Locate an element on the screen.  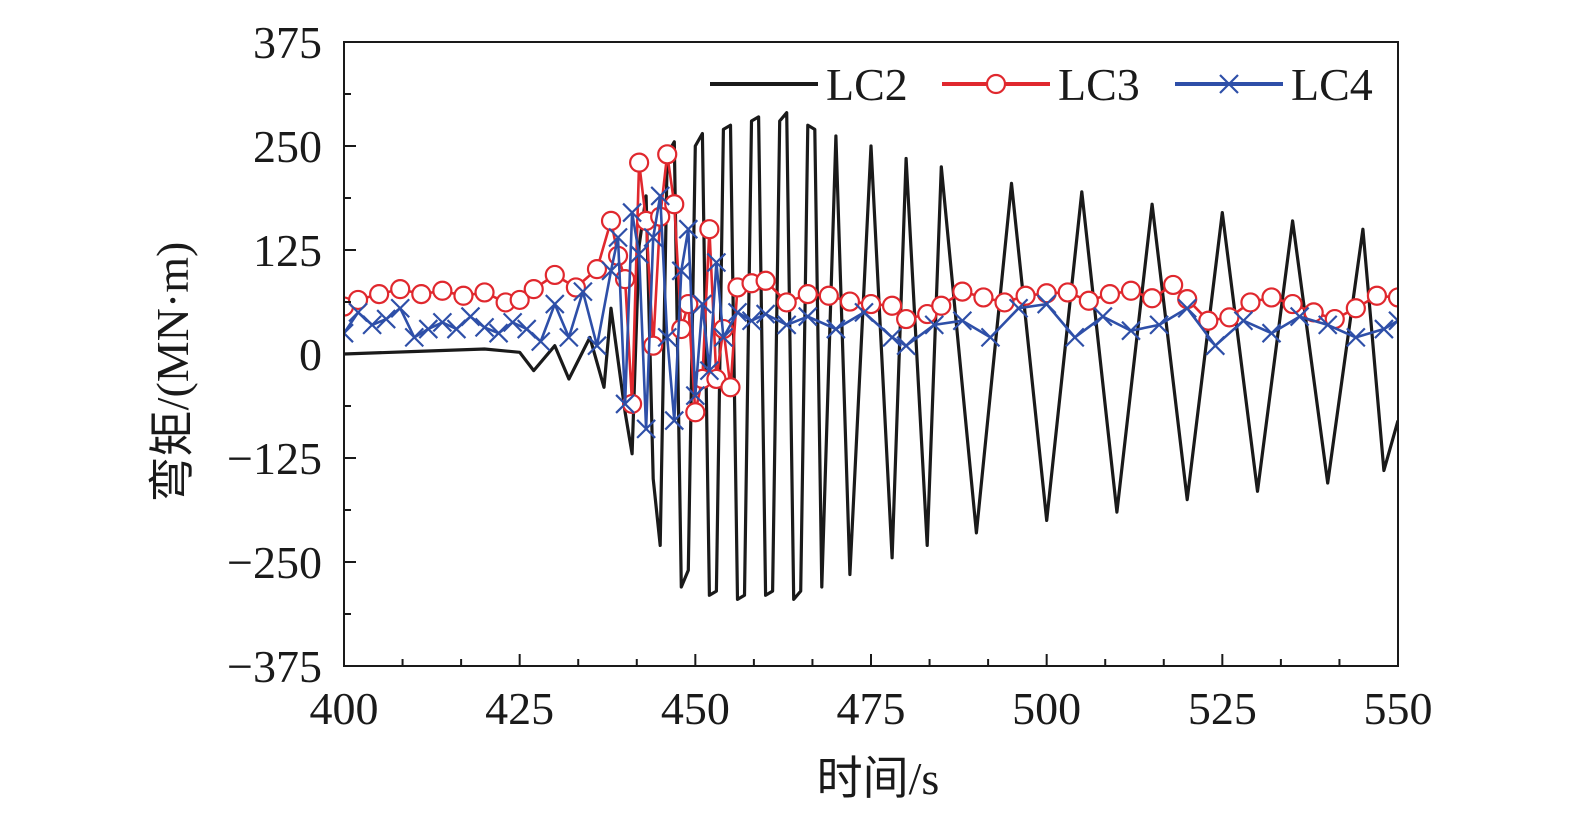
y-tick-label: −375 is located at coordinates (274, 666).